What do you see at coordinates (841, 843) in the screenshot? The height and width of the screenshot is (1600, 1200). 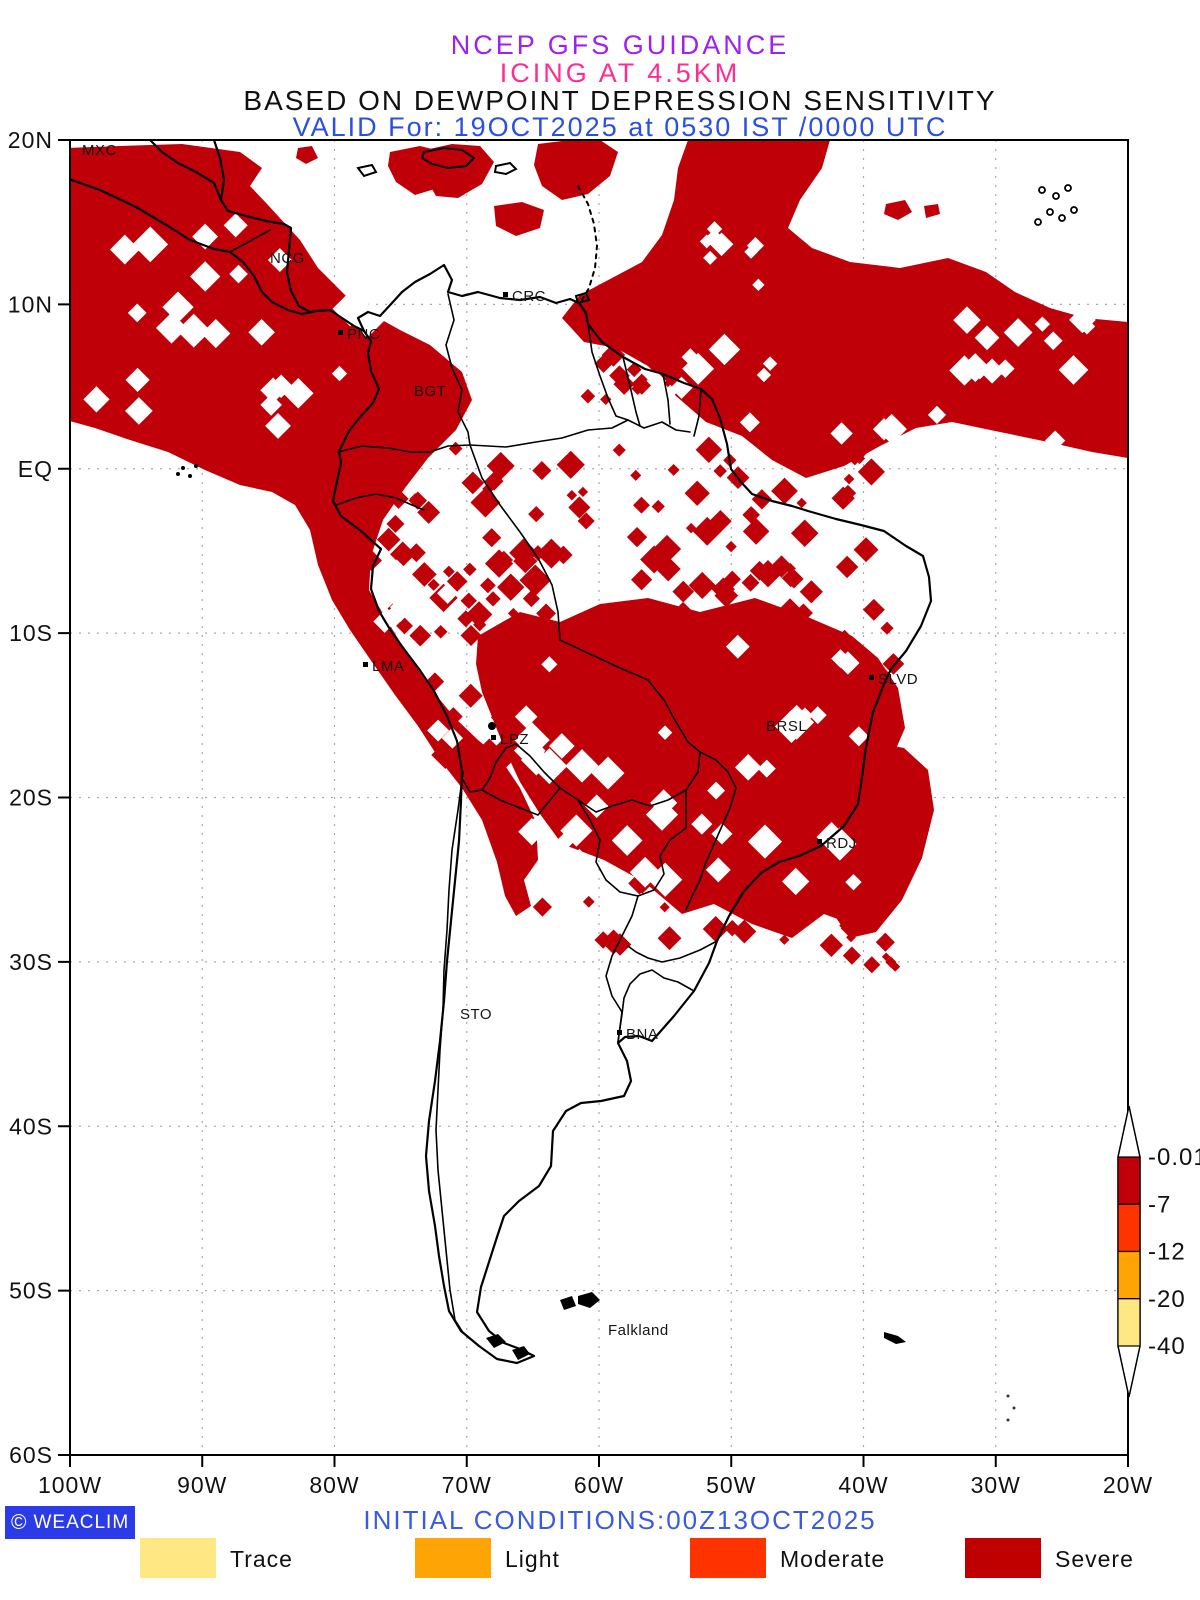 I see `station-label: RDJ` at bounding box center [841, 843].